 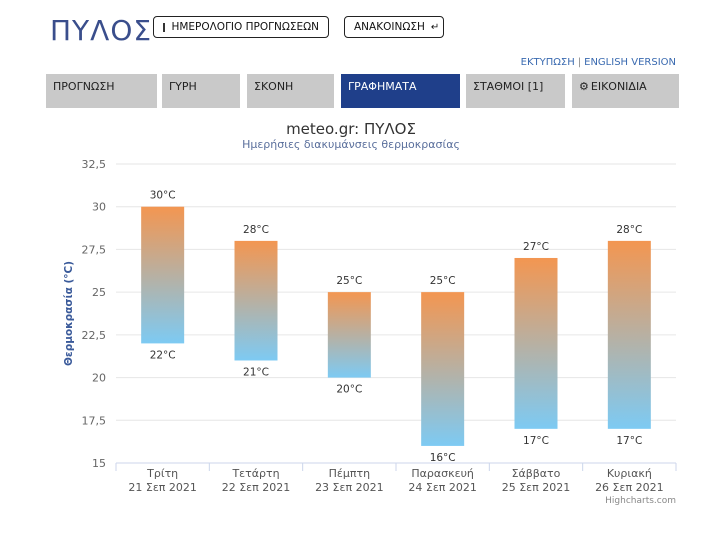 I want to click on y-axis-title: Θερμοκρασία (°C), so click(x=69, y=313).